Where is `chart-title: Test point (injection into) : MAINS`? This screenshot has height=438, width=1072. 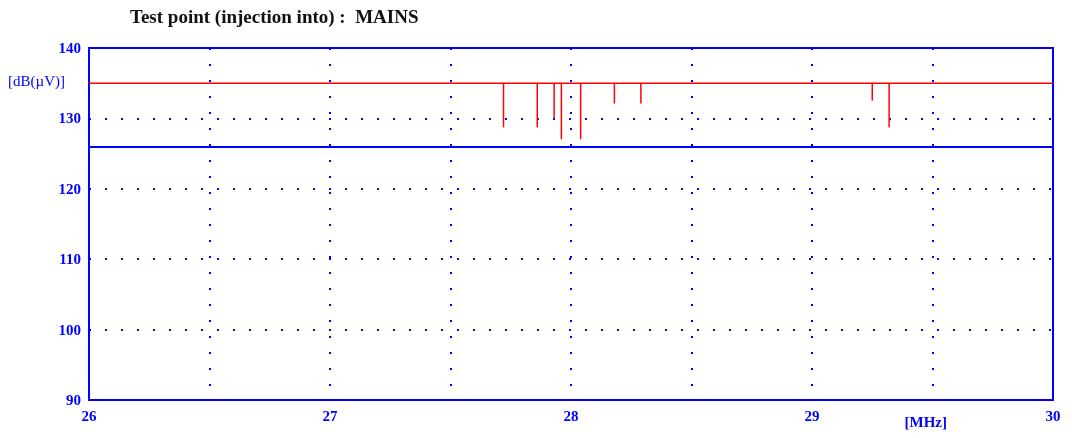 chart-title: Test point (injection into) : MAINS is located at coordinates (274, 17).